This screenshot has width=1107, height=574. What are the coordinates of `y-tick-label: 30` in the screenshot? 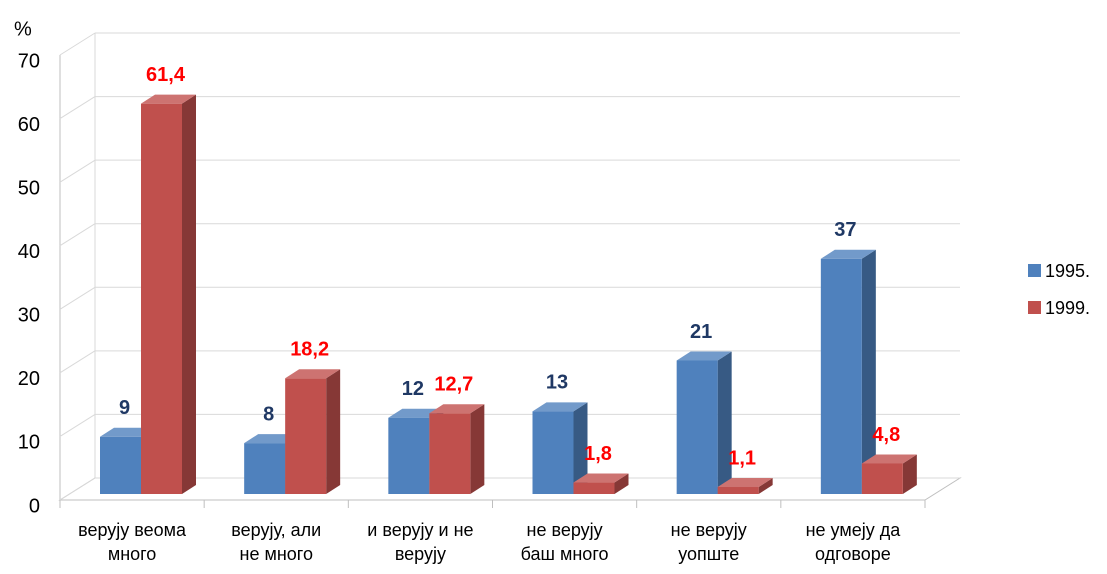 It's located at (29, 316).